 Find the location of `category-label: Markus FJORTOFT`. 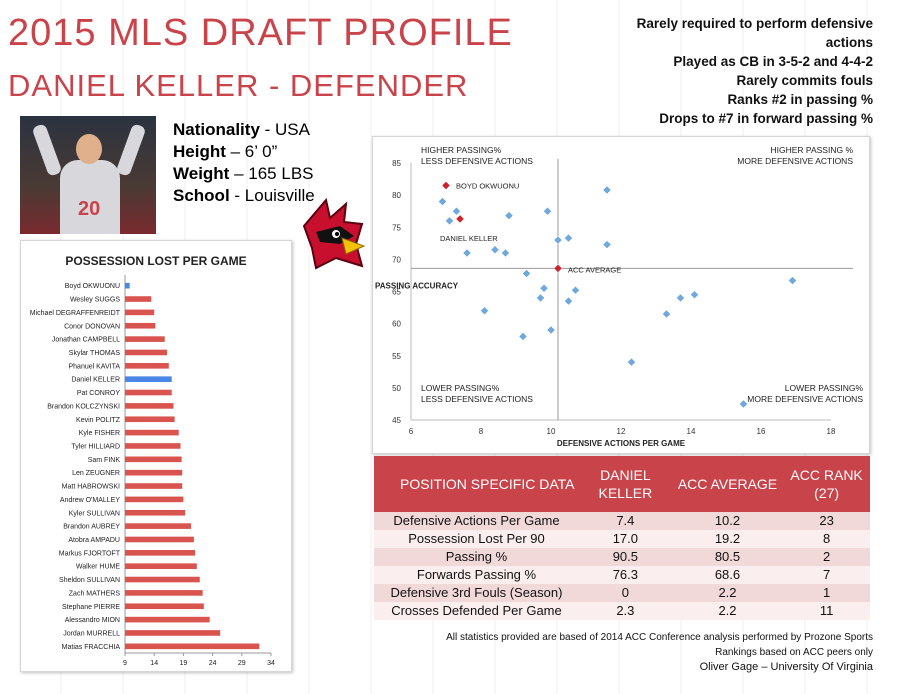

category-label: Markus FJORTOFT is located at coordinates (90, 553).